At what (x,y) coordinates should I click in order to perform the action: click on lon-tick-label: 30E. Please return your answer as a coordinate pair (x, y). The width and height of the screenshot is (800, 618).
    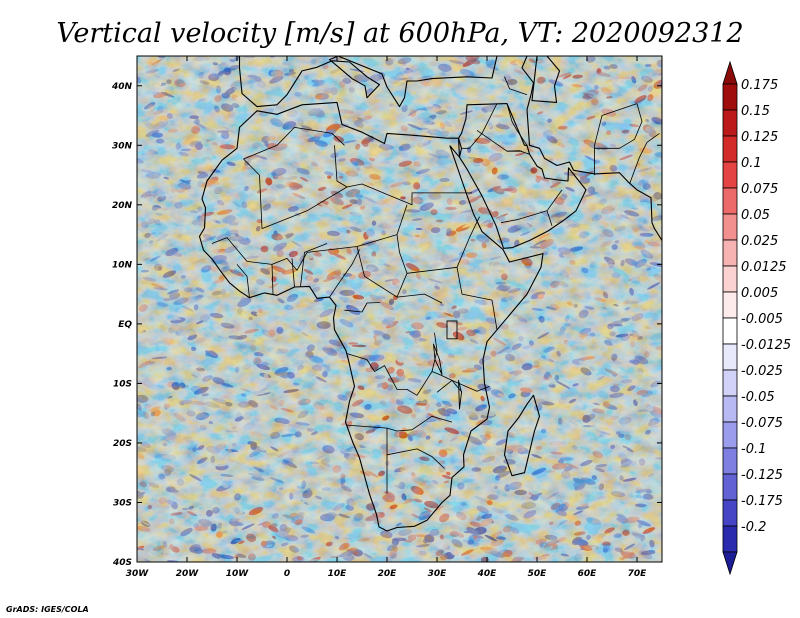
    Looking at the image, I should click on (438, 574).